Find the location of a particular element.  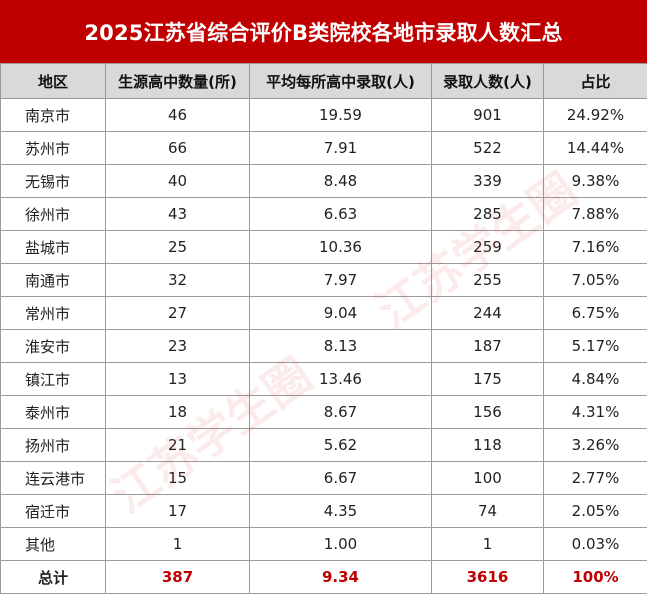

cell-admitted: 285 is located at coordinates (487, 214).